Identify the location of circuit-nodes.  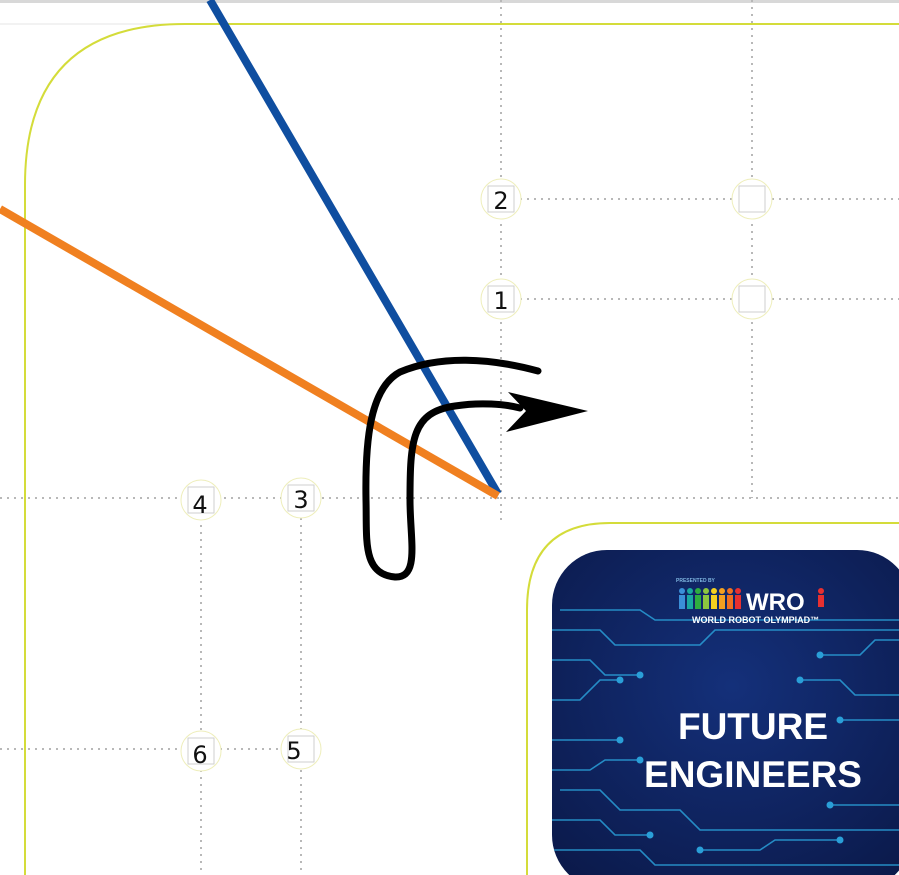
(730, 752).